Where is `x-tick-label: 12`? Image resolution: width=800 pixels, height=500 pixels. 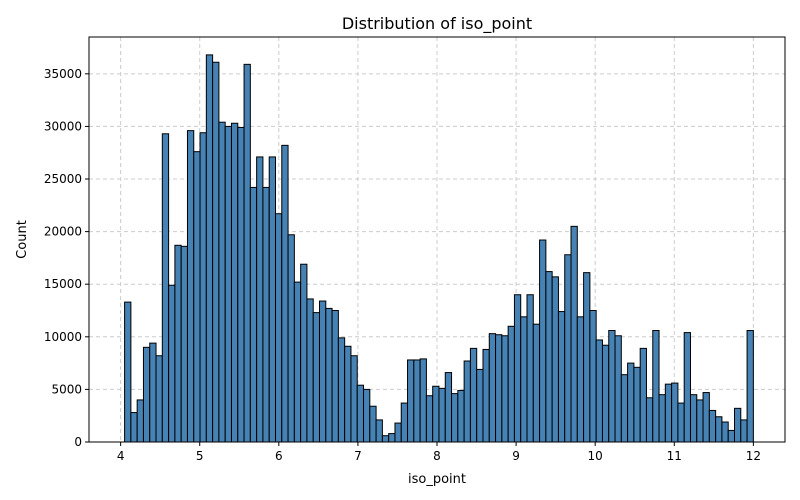 x-tick-label: 12 is located at coordinates (753, 456).